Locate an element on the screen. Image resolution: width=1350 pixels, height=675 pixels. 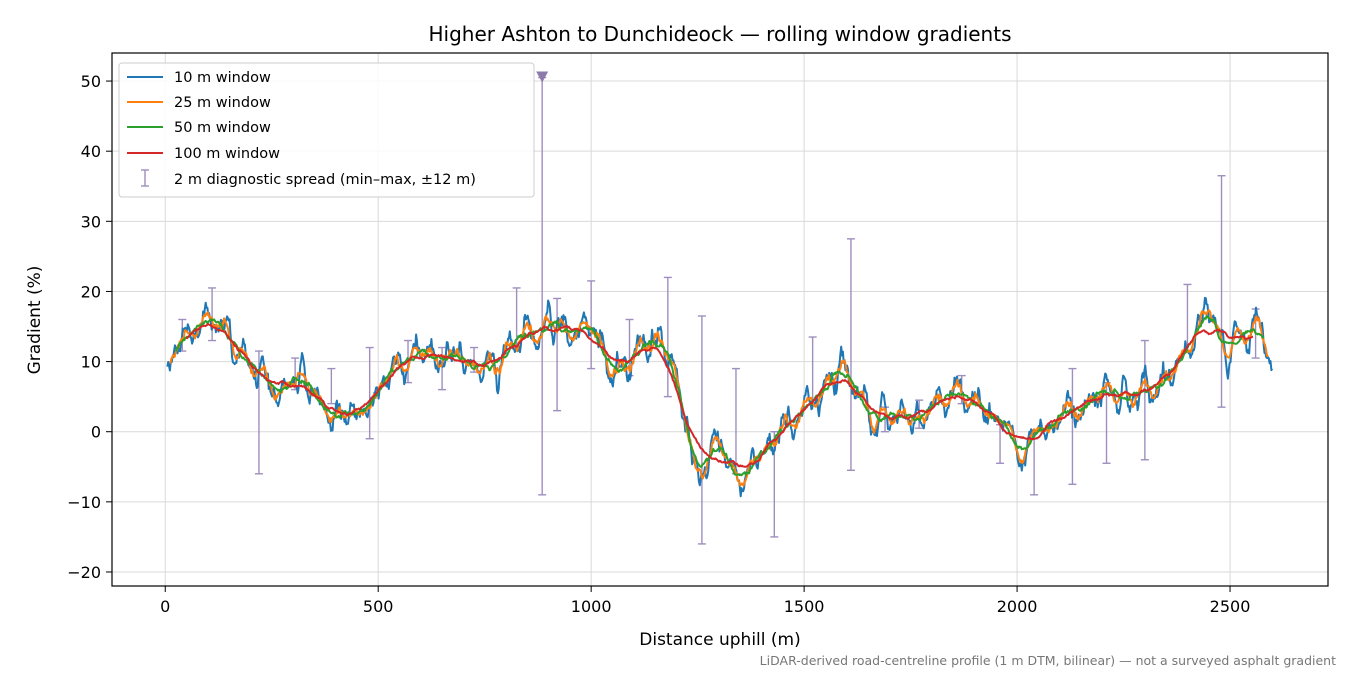
x-tick-label: 2500 is located at coordinates (1230, 606).